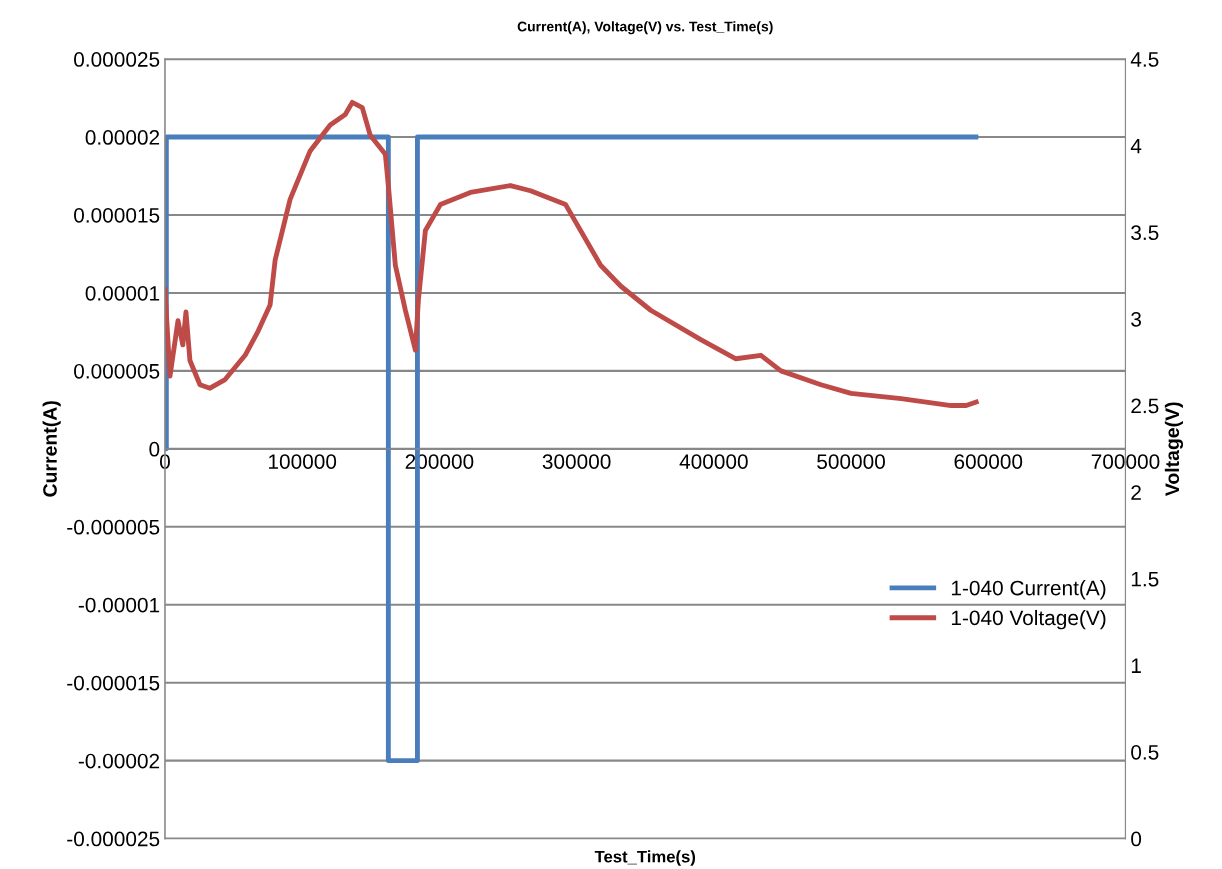 Image resolution: width=1222 pixels, height=869 pixels. What do you see at coordinates (713, 461) in the screenshot?
I see `x-tick-label: 400000` at bounding box center [713, 461].